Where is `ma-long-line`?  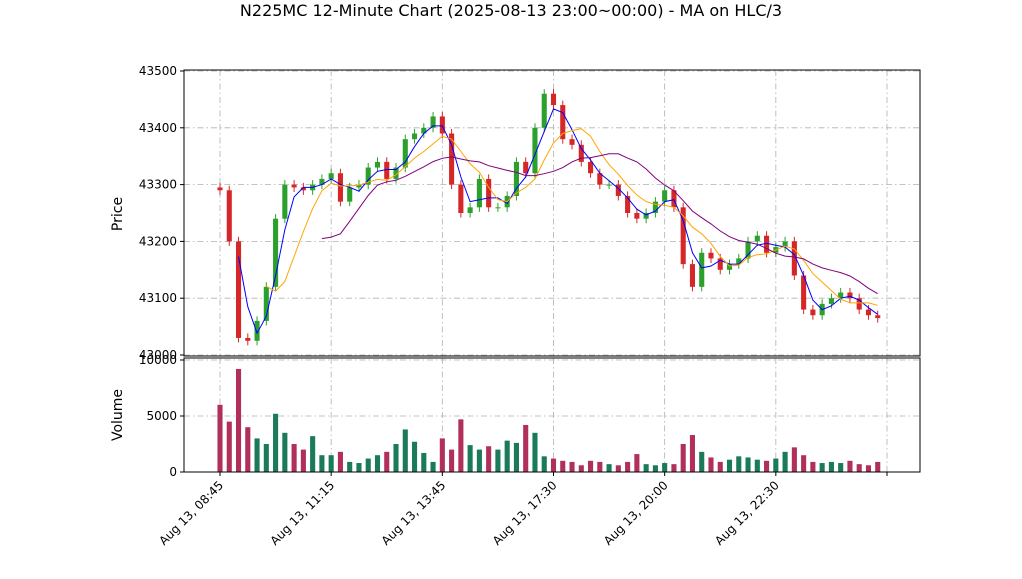
ma-long-line is located at coordinates (599, 224).